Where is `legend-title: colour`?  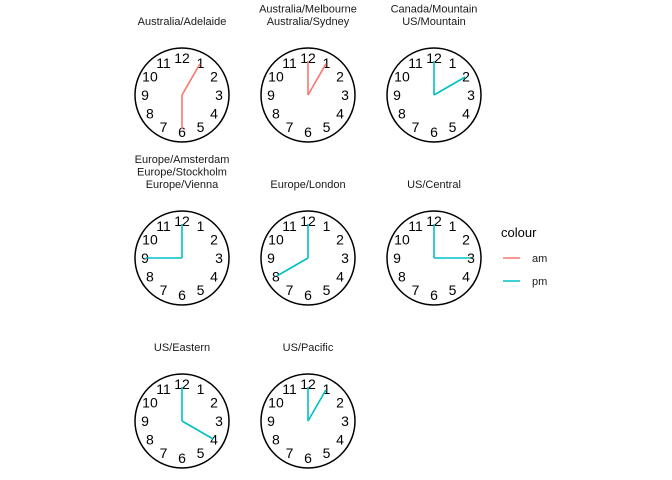
legend-title: colour is located at coordinates (519, 232).